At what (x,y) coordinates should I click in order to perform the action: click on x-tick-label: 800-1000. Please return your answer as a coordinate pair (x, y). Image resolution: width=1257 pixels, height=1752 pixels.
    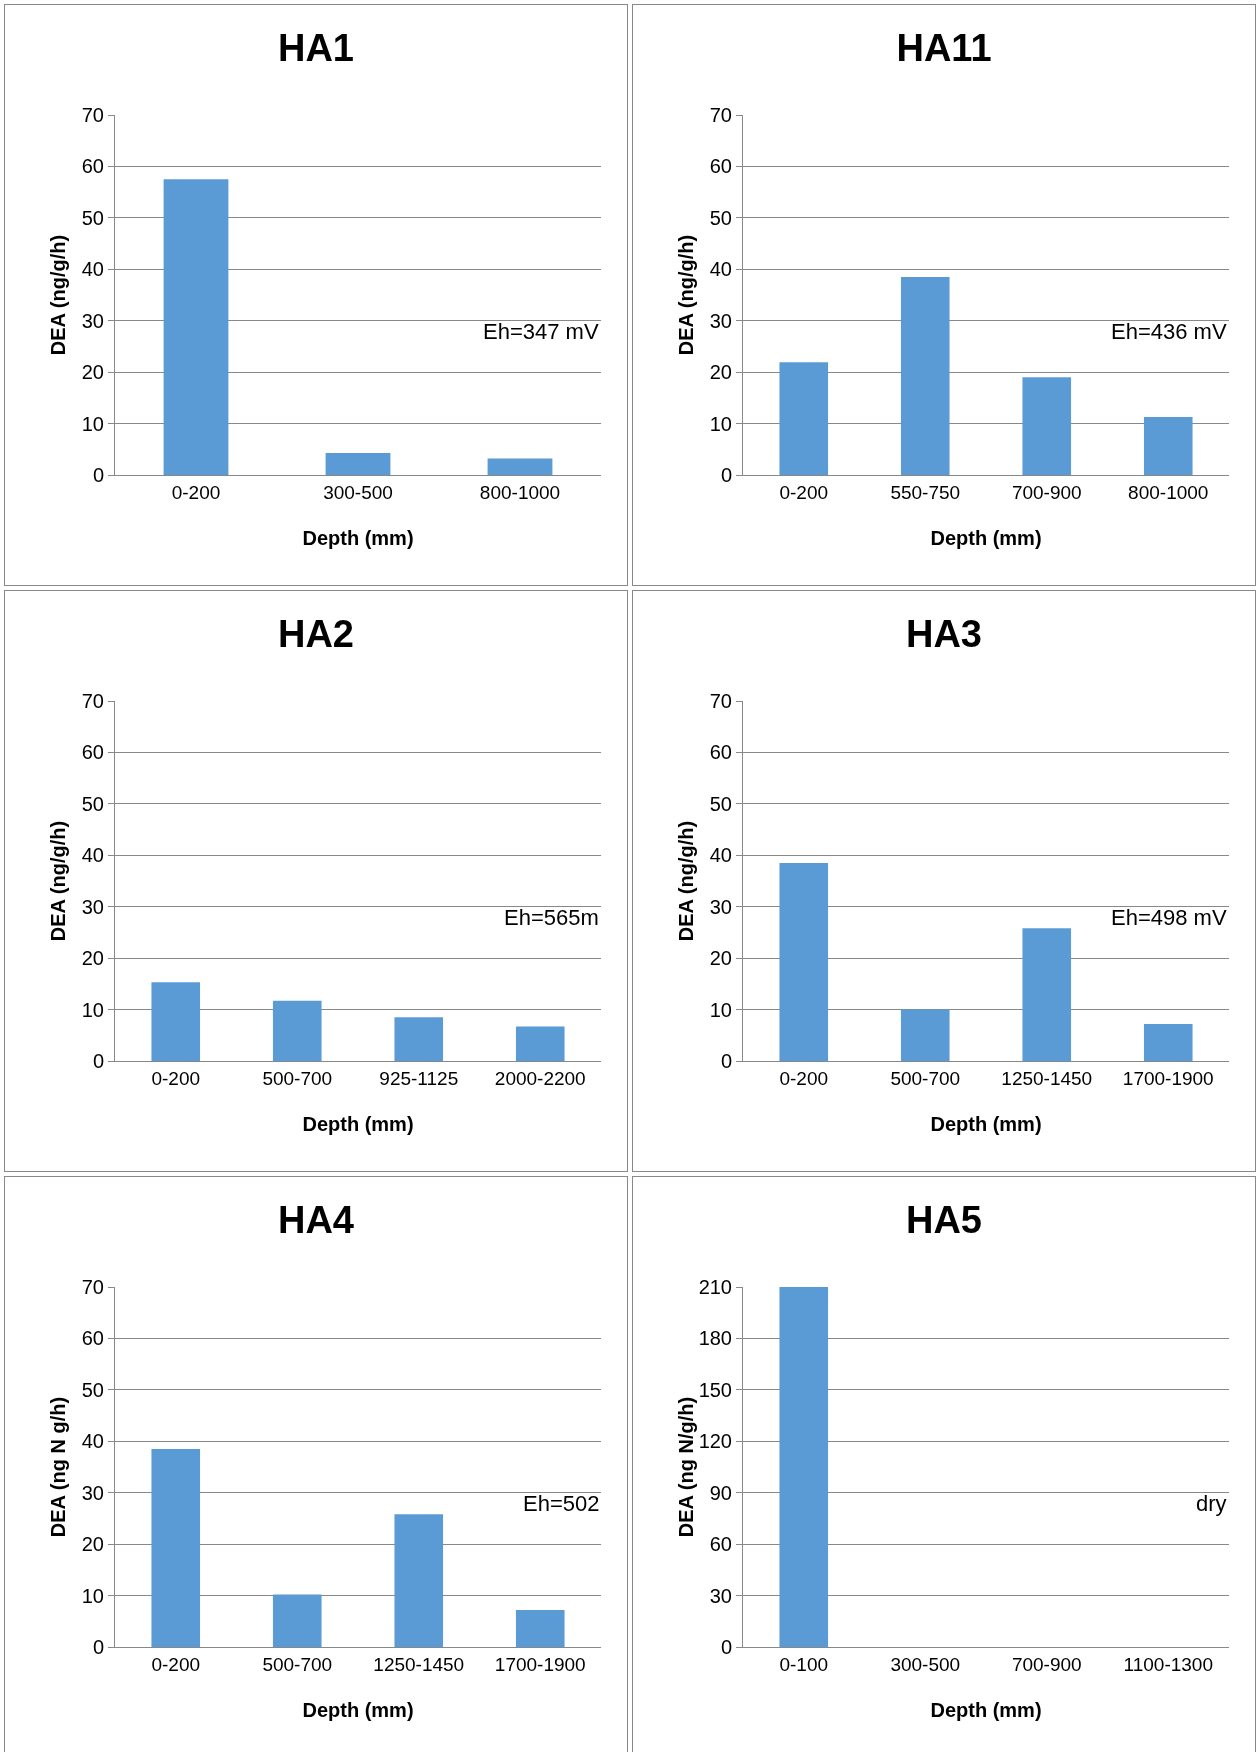
    Looking at the image, I should click on (520, 492).